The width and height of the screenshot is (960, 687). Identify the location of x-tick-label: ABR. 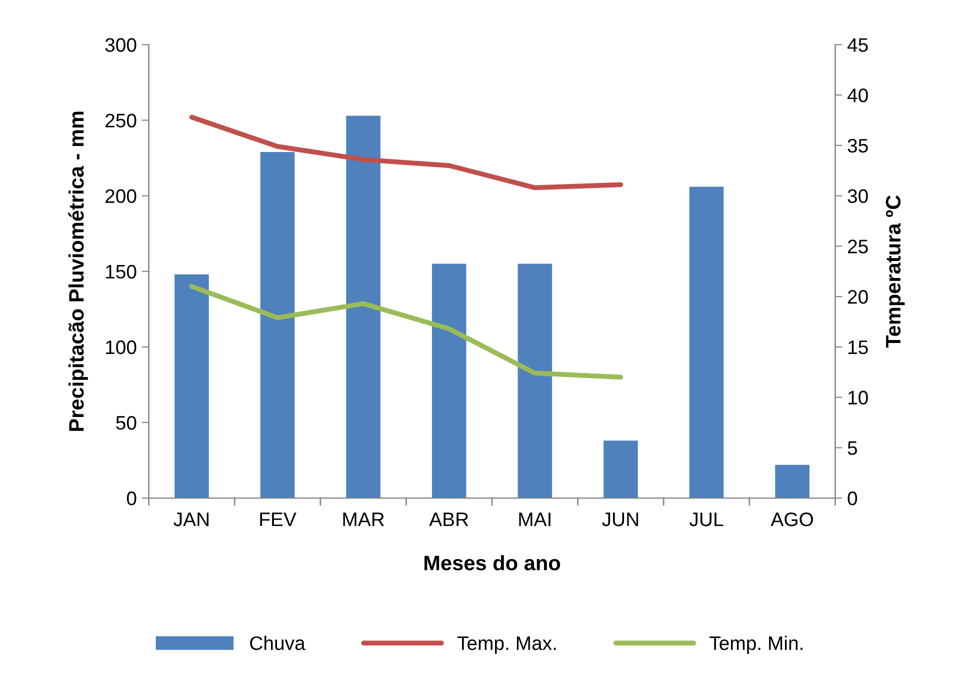
(448, 519).